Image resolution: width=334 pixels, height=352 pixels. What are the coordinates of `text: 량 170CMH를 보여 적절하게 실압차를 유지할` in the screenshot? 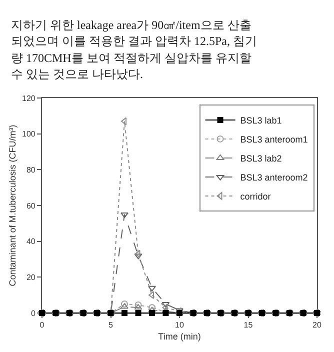 It's located at (131, 58).